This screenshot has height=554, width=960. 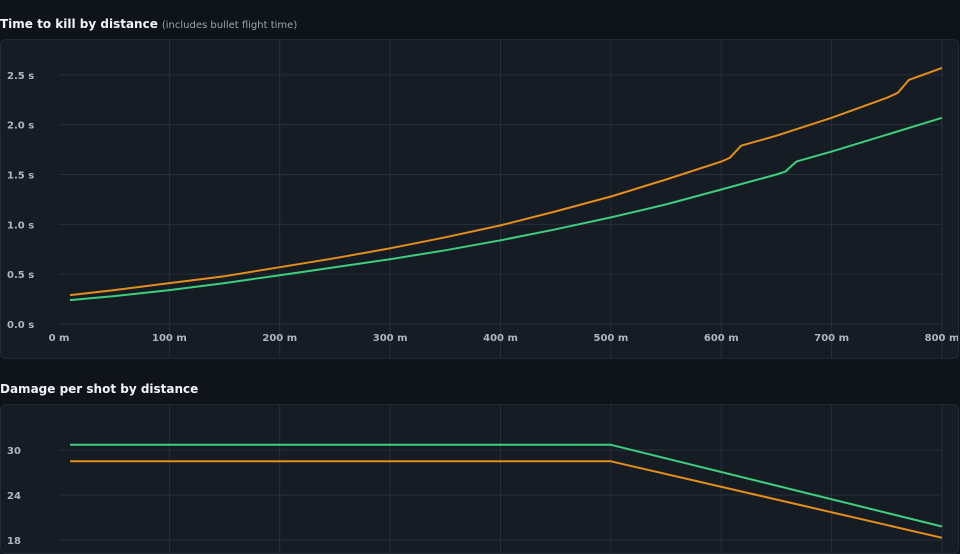 What do you see at coordinates (20, 225) in the screenshot?
I see `chart0-y-tick-label: 1.0 s` at bounding box center [20, 225].